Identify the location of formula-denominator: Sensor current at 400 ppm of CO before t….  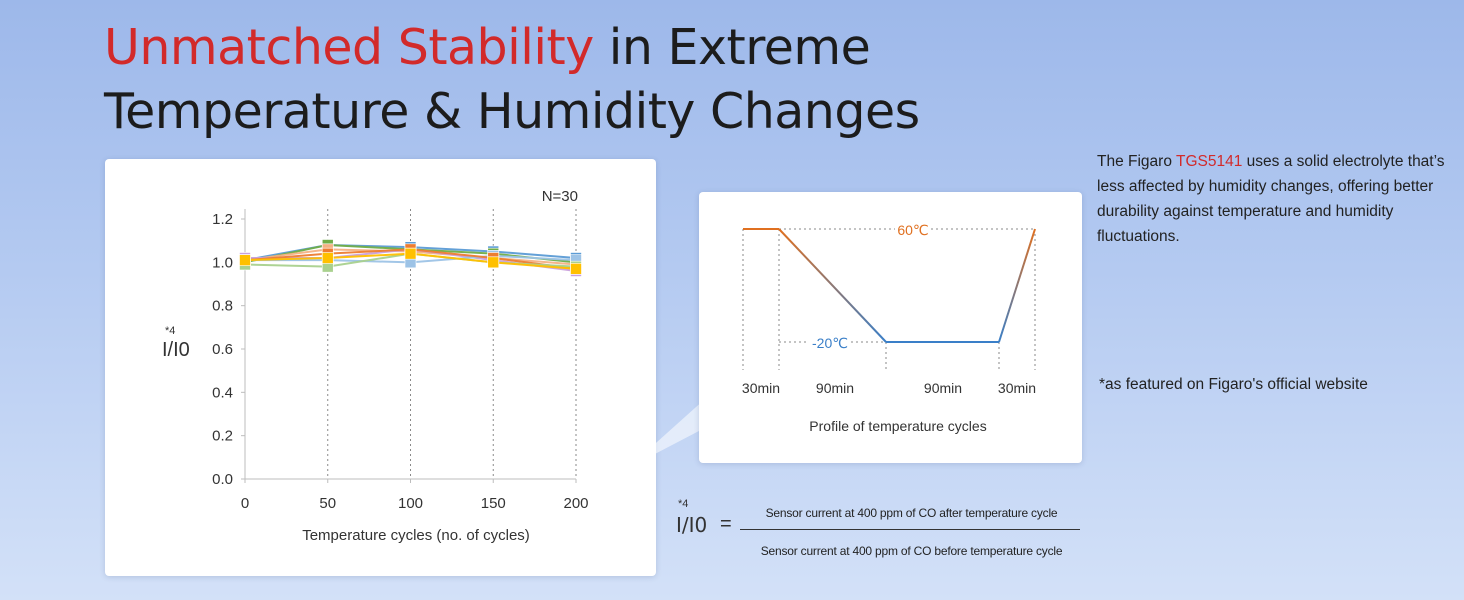
(911, 551).